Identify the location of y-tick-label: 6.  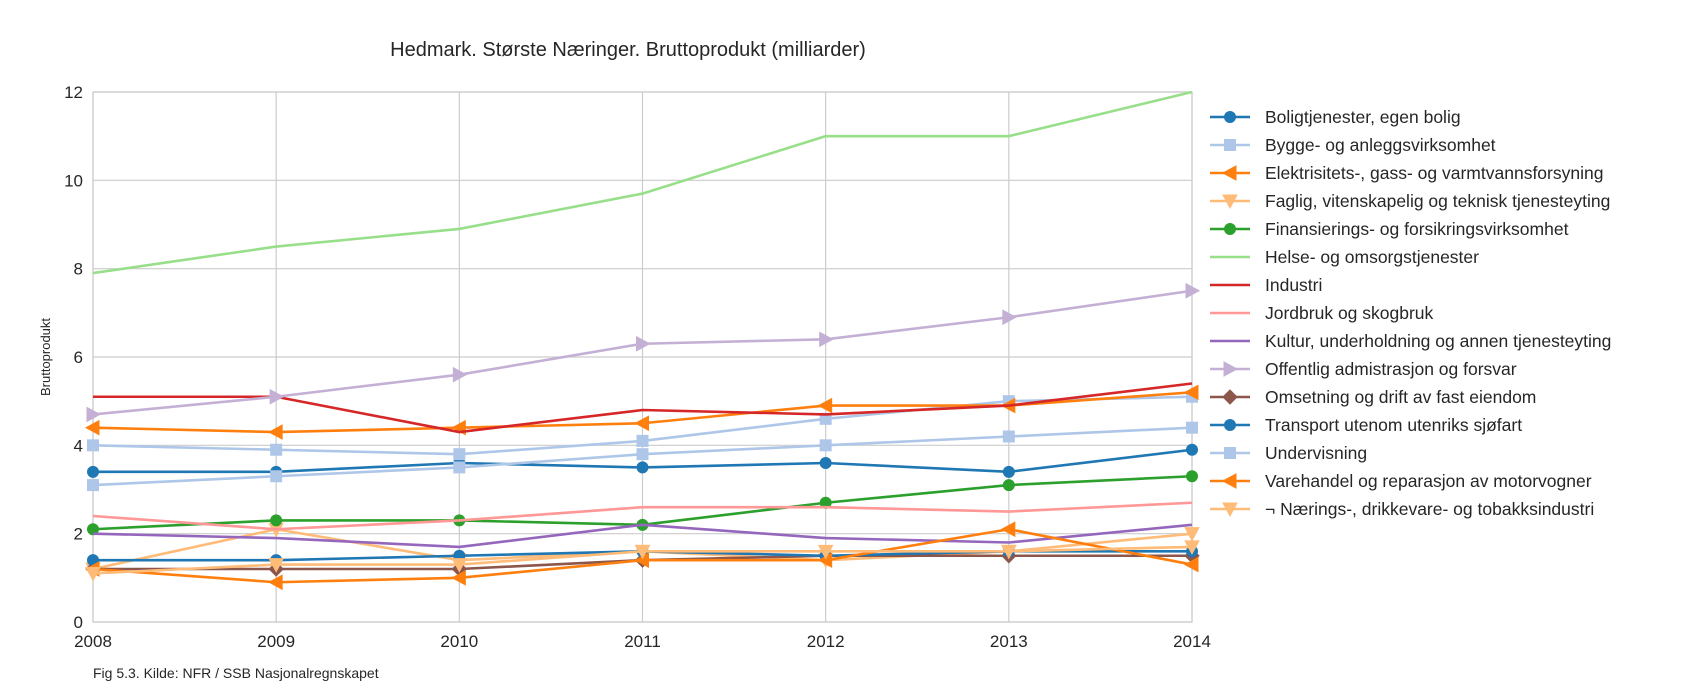
(78, 357).